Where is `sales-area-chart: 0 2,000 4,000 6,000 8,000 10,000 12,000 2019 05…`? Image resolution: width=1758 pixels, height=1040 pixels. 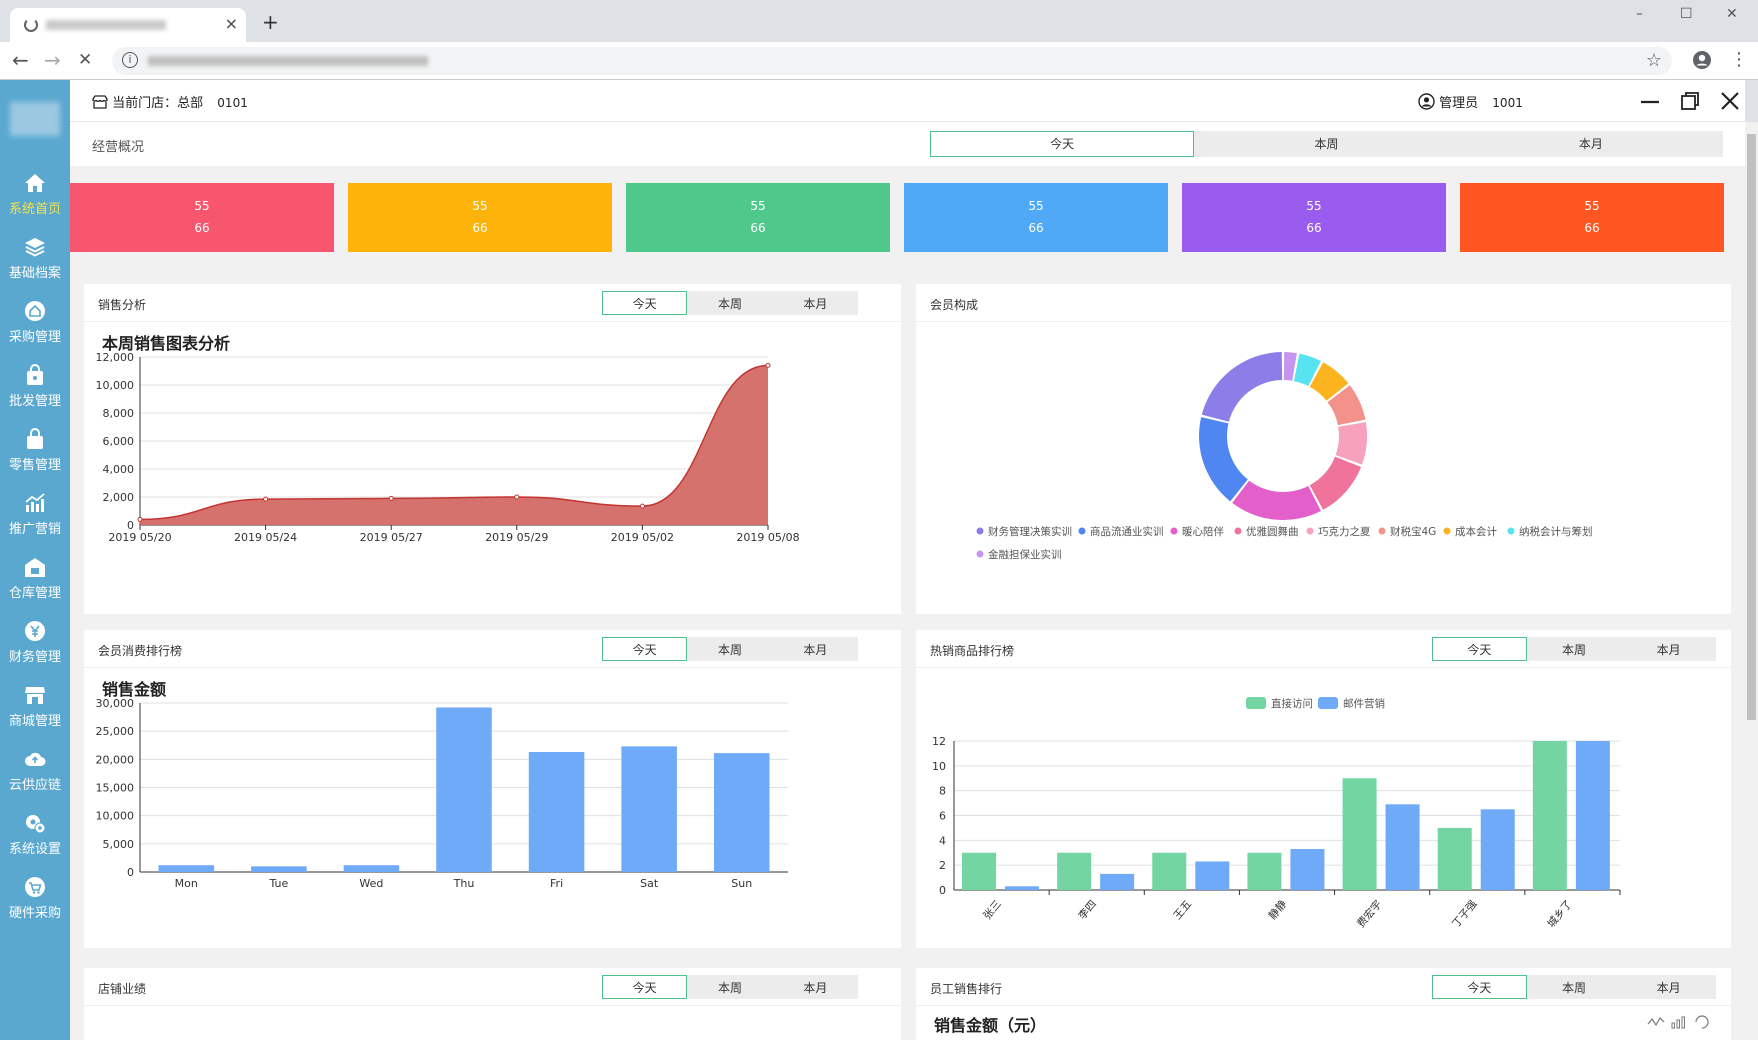
sales-area-chart: 0 2,000 4,000 6,000 8,000 10,000 12,000 2019 05… is located at coordinates (448, 447).